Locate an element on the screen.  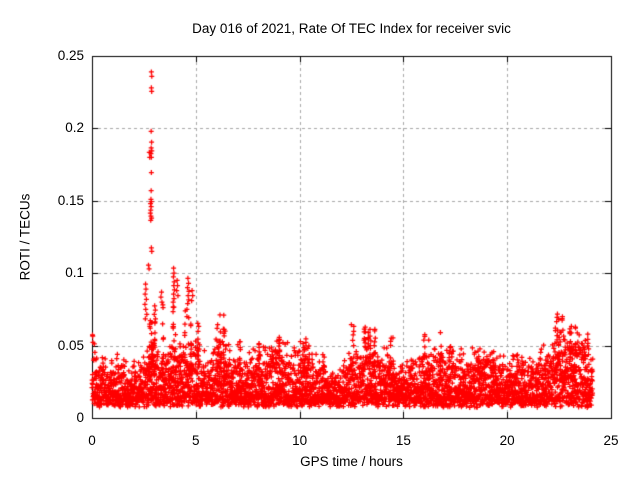
x-tick-label: 15 is located at coordinates (403, 440).